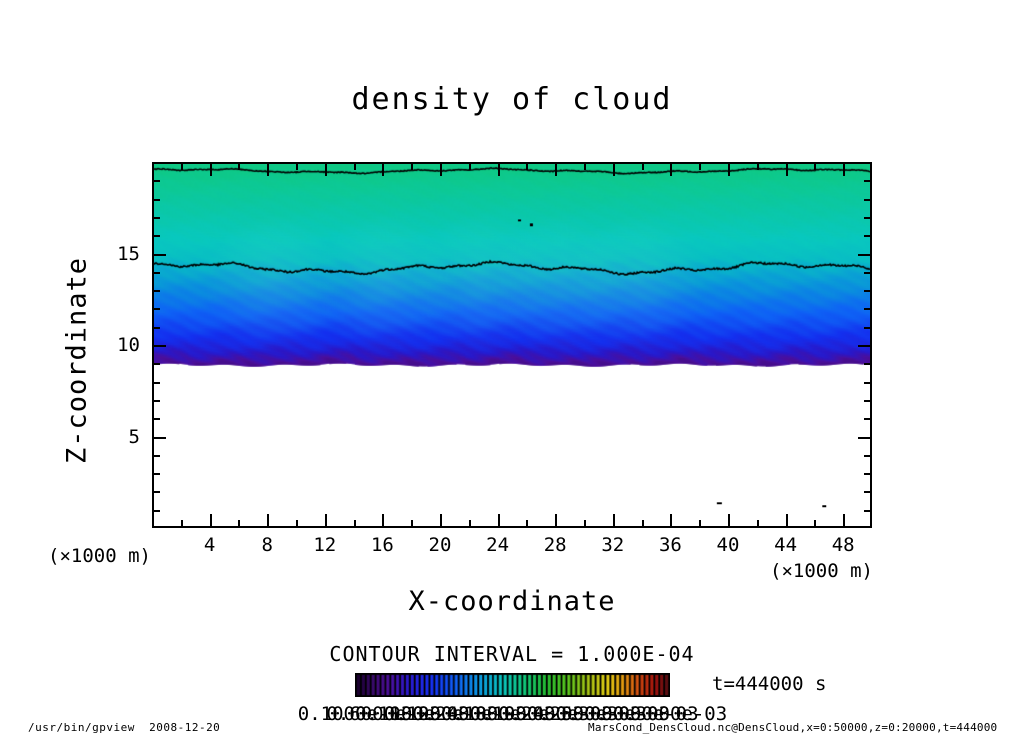  Describe the element at coordinates (769, 684) in the screenshot. I see `time-label: t=444000 s` at that location.